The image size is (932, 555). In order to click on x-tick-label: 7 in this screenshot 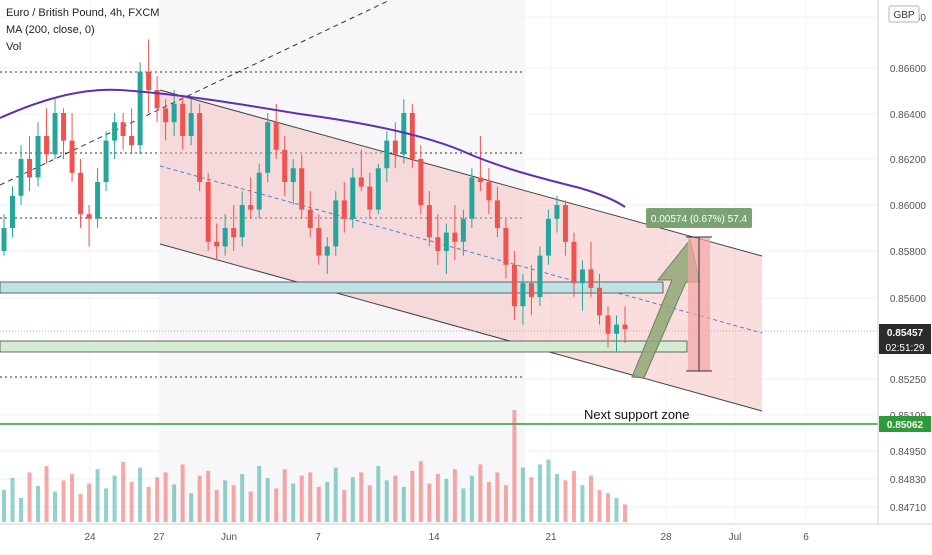, I will do `click(318, 537)`.